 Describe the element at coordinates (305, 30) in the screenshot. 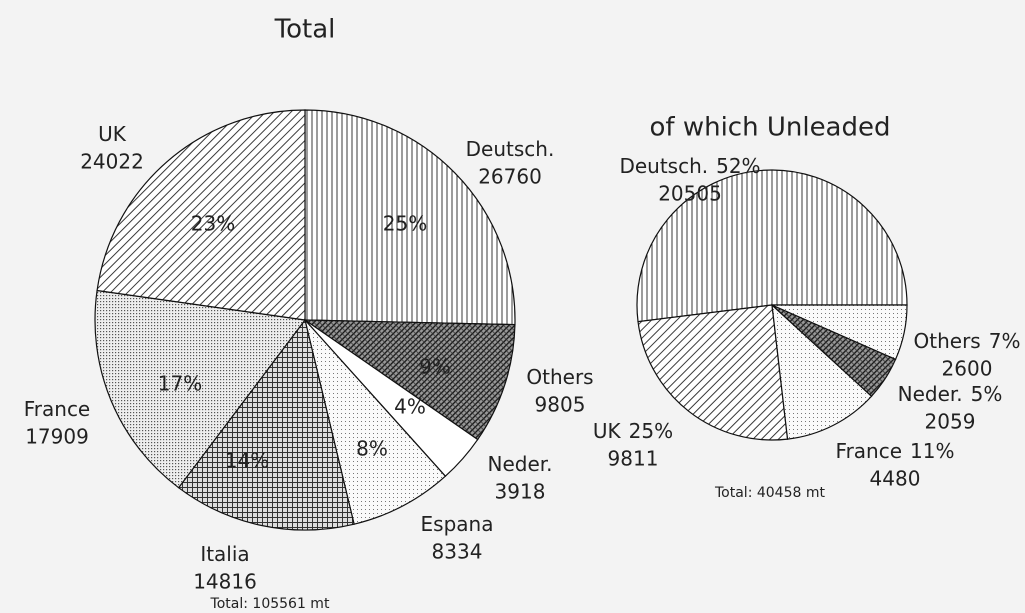

I see `chart-title: Total` at that location.